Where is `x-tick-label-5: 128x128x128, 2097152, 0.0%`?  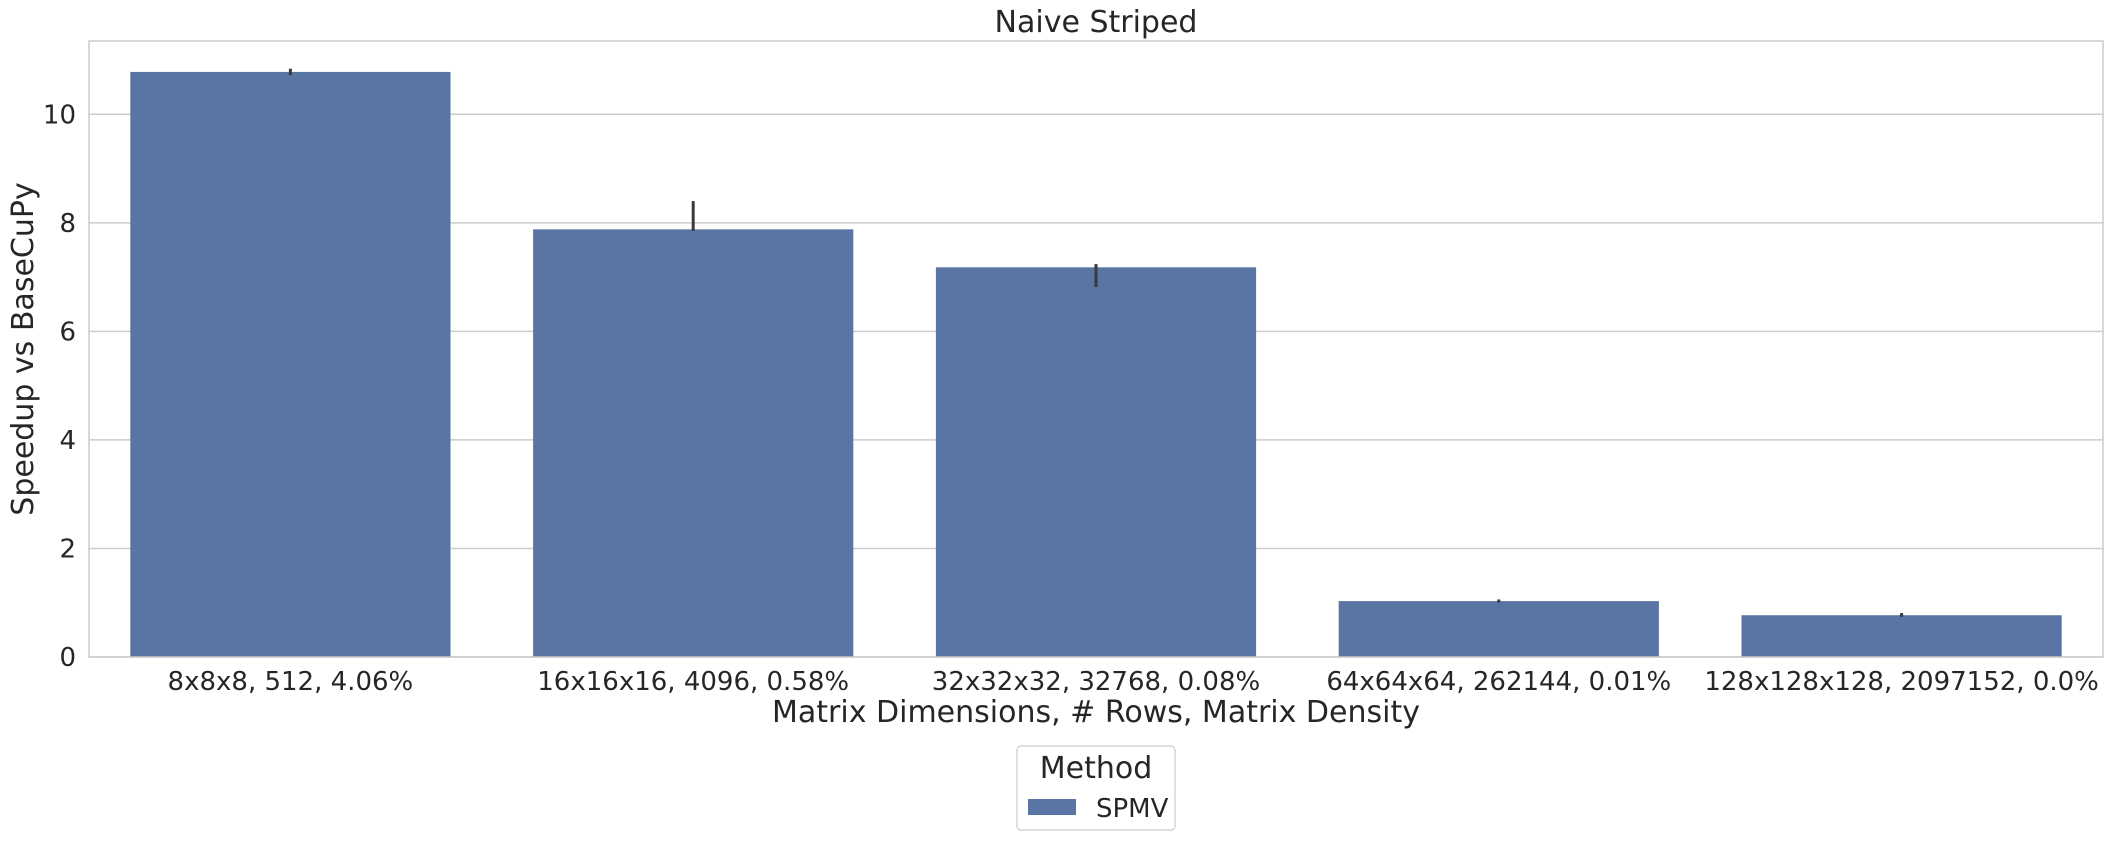 x-tick-label-5: 128x128x128, 2097152, 0.0% is located at coordinates (1901, 682).